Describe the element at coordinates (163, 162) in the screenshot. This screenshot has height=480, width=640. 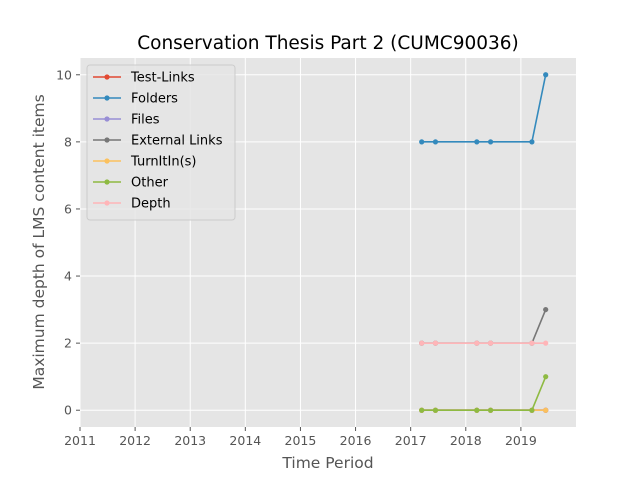
I see `legend-label: TurnItIn(s)` at that location.